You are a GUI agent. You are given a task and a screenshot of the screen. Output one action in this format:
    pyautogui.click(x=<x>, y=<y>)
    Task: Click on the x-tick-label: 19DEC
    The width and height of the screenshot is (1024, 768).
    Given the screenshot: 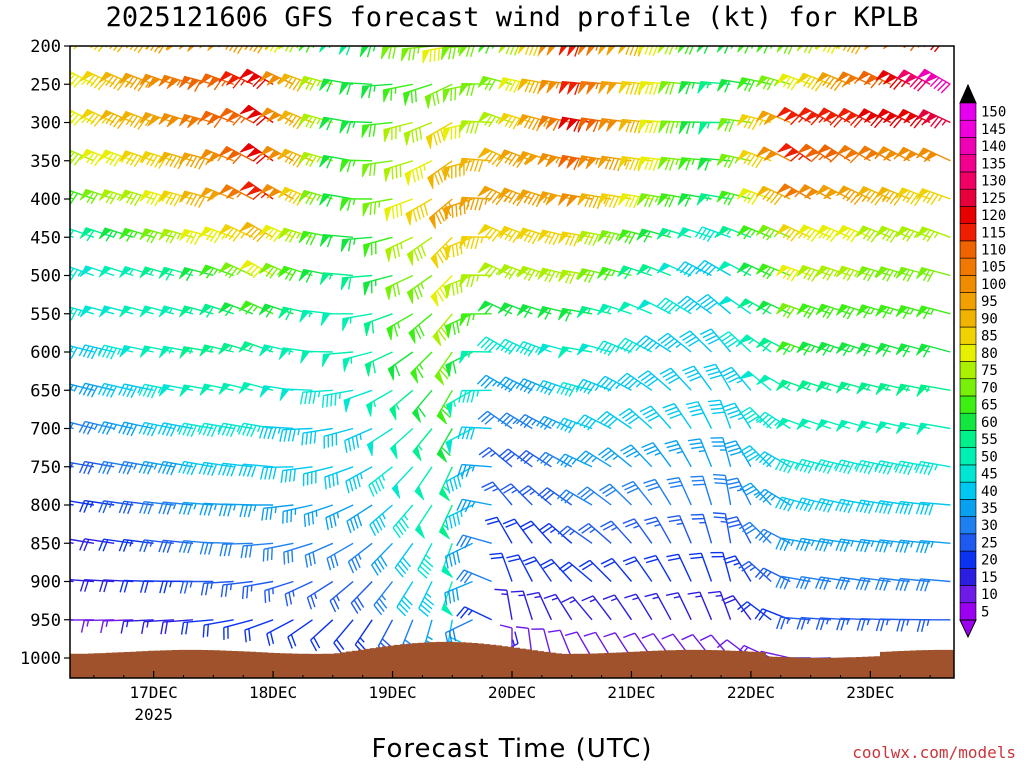 What is the action you would take?
    pyautogui.click(x=392, y=692)
    